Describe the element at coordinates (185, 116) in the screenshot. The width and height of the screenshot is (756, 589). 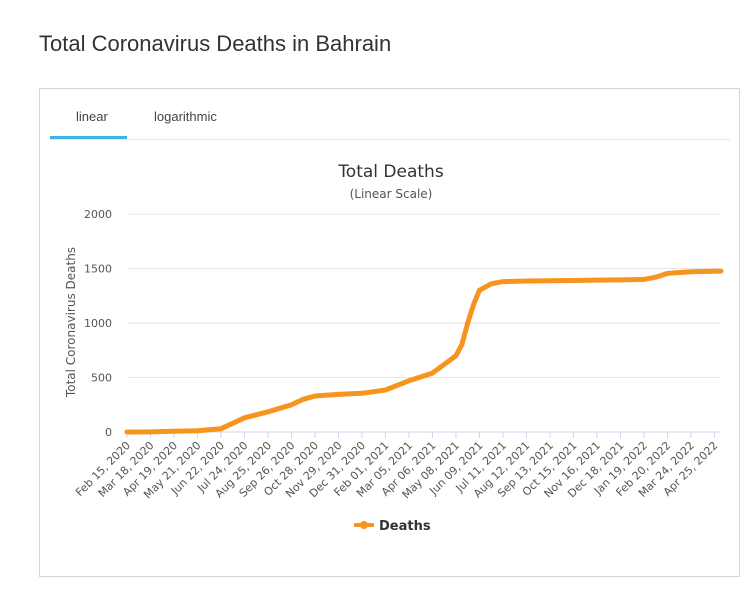
I see `tab-logarithmic: logarithmic` at that location.